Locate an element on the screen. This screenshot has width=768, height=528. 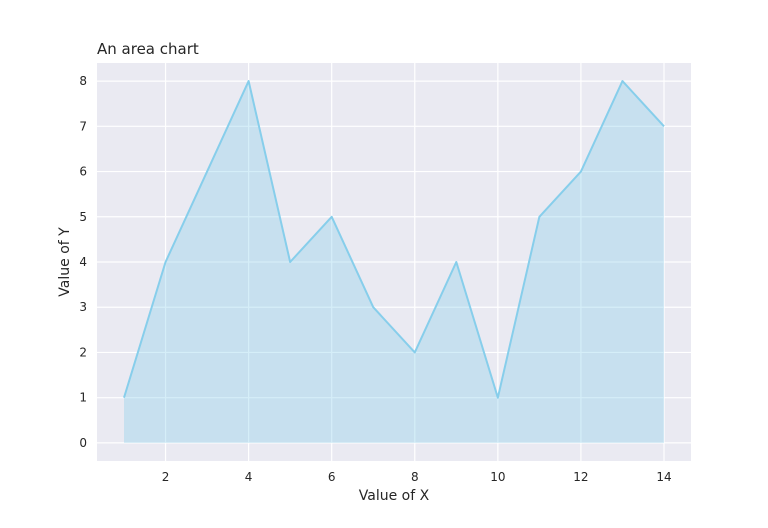
y-tick-labels: 0 1 2 3 4 5 6 7 8 is located at coordinates (83, 262).